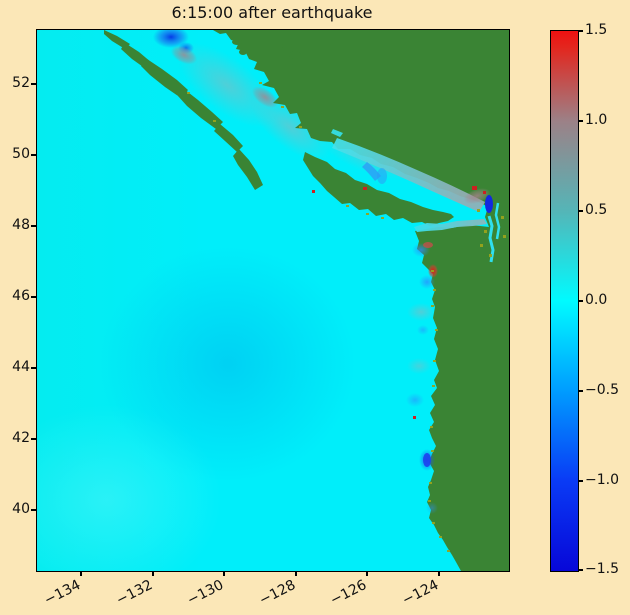  I want to click on y-tick-label: 40, so click(21, 509).